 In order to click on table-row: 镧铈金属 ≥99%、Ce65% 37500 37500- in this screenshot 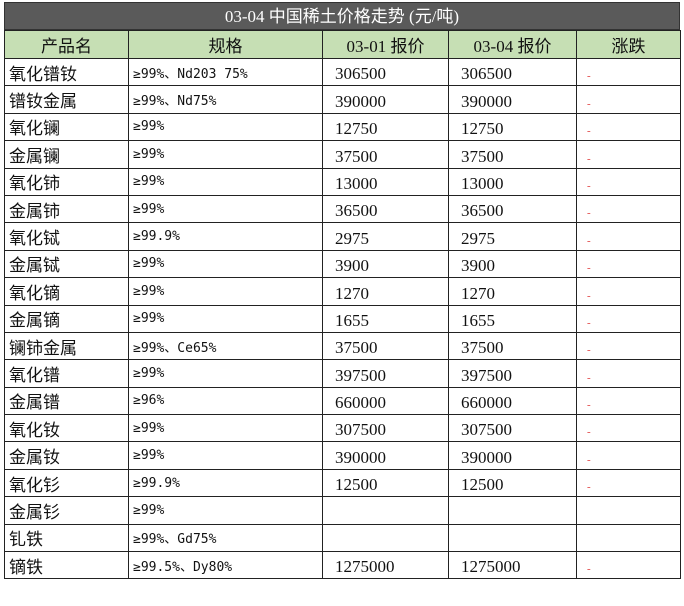, I will do `click(342, 346)`.